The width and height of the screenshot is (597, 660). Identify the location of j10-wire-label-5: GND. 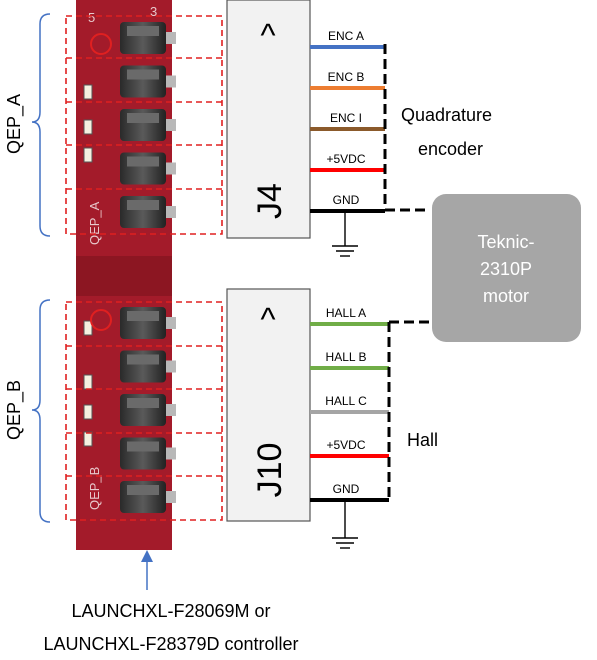
(346, 489).